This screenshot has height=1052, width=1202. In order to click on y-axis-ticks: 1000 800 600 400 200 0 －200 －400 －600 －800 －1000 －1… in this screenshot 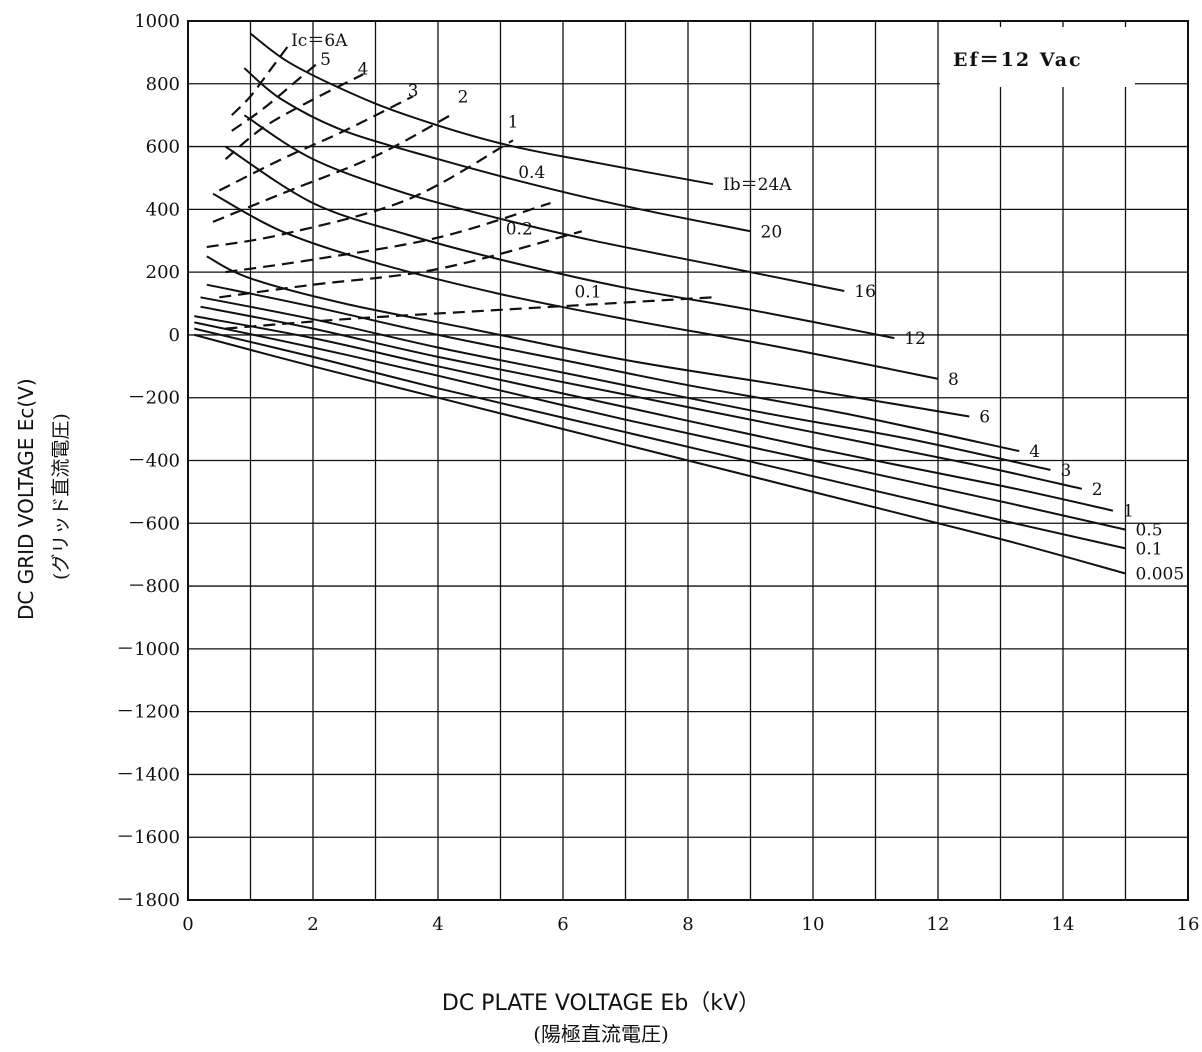, I will do `click(148, 461)`.